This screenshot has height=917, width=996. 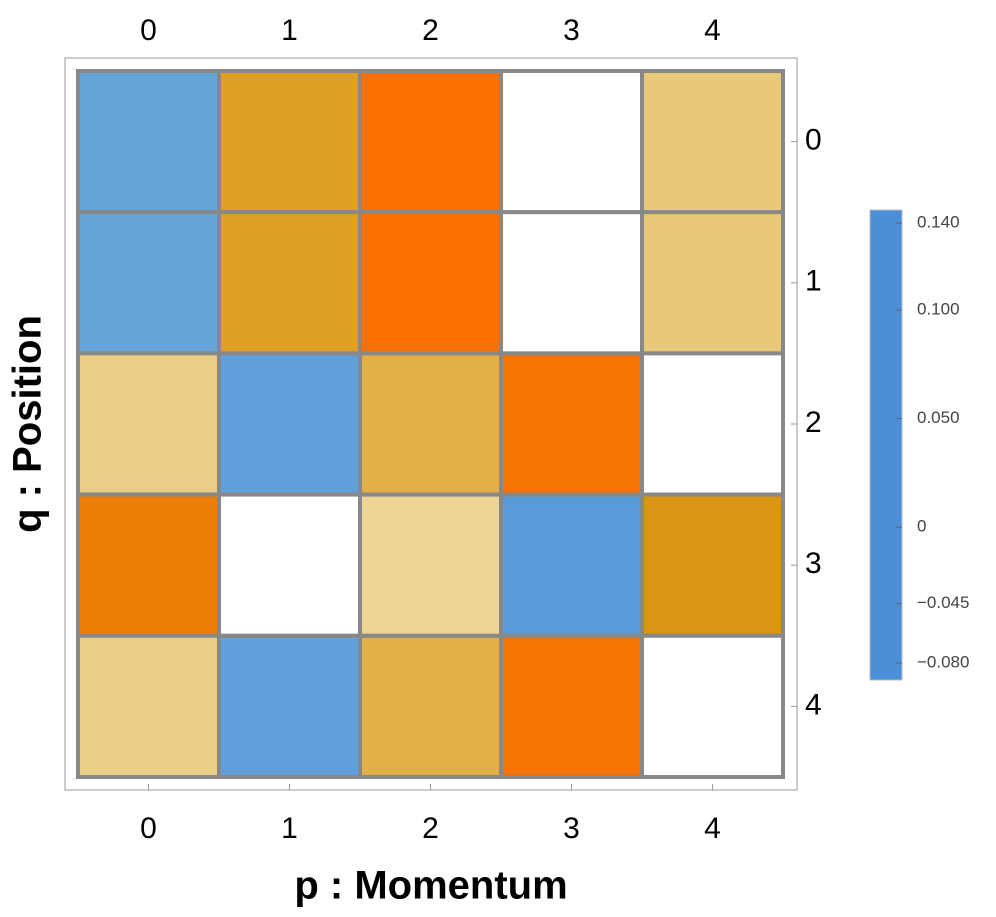 I want to click on y-tick-label: 3, so click(x=813, y=563).